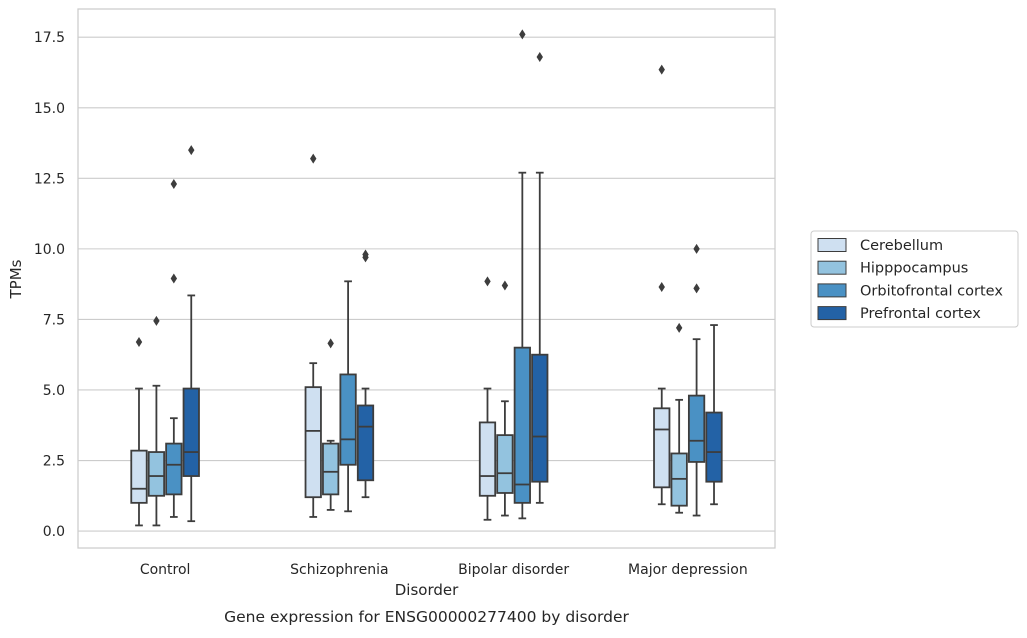 This screenshot has width=1027, height=638. I want to click on y-tick-labels: 0.0 2.5 5.0 7.5 10.0 12.5 15.0 17.5, so click(49, 285).